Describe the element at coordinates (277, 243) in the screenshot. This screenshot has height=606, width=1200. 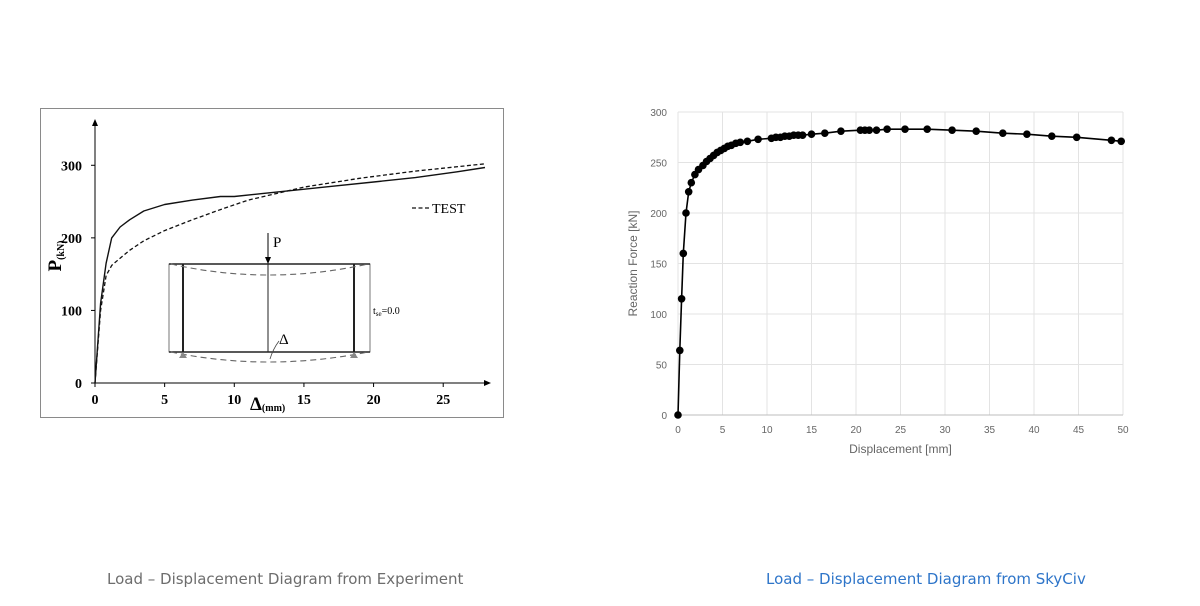
I see `load-label: P` at that location.